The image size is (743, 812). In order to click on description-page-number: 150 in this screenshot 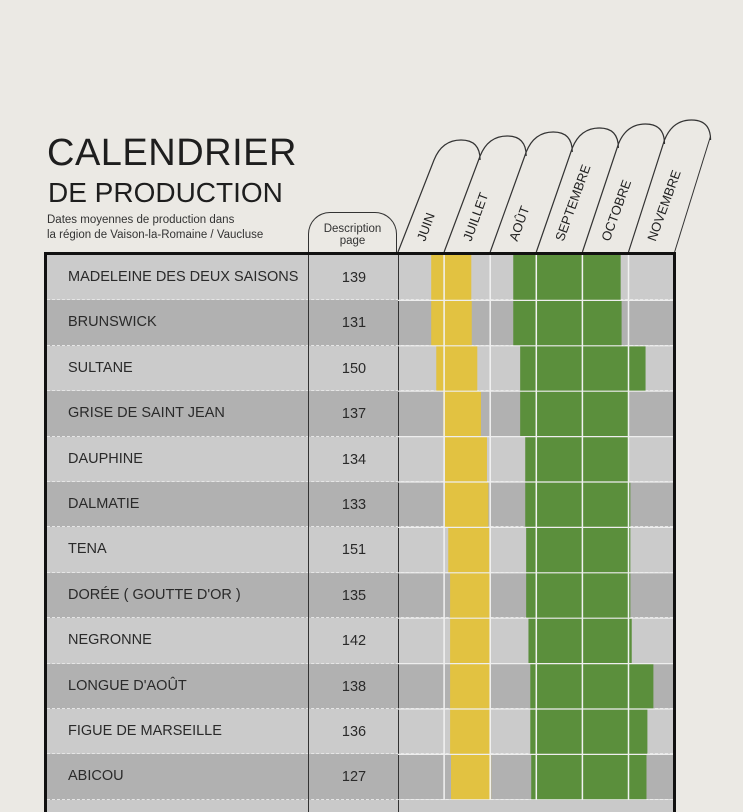, I will do `click(354, 368)`.